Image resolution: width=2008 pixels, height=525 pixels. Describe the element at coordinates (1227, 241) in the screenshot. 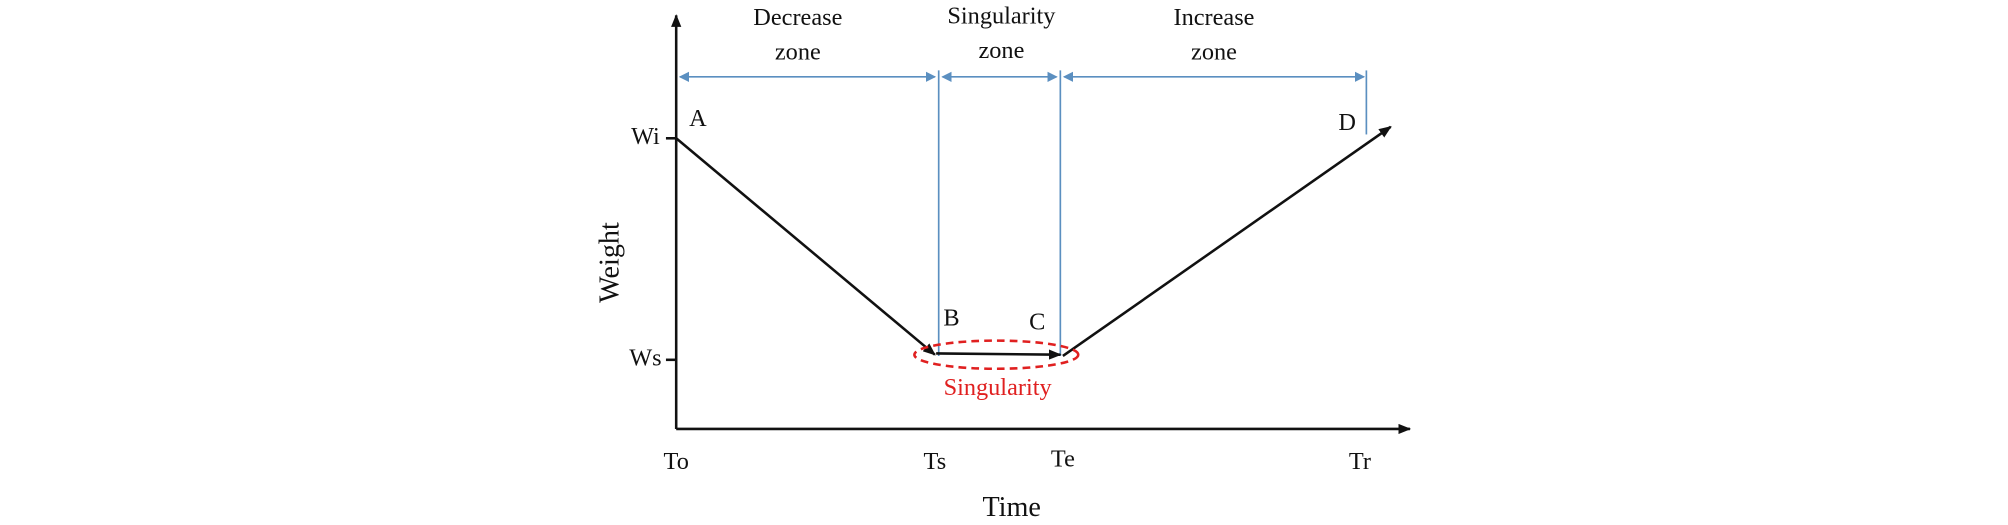

I see `increase-line` at that location.